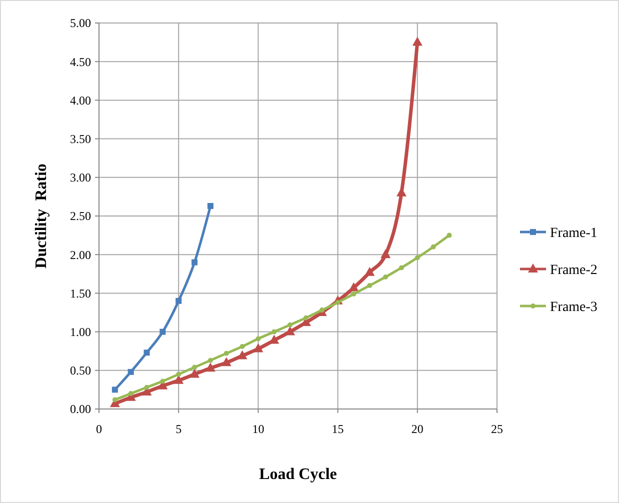  Describe the element at coordinates (99, 429) in the screenshot. I see `x-tick-label: 0` at that location.